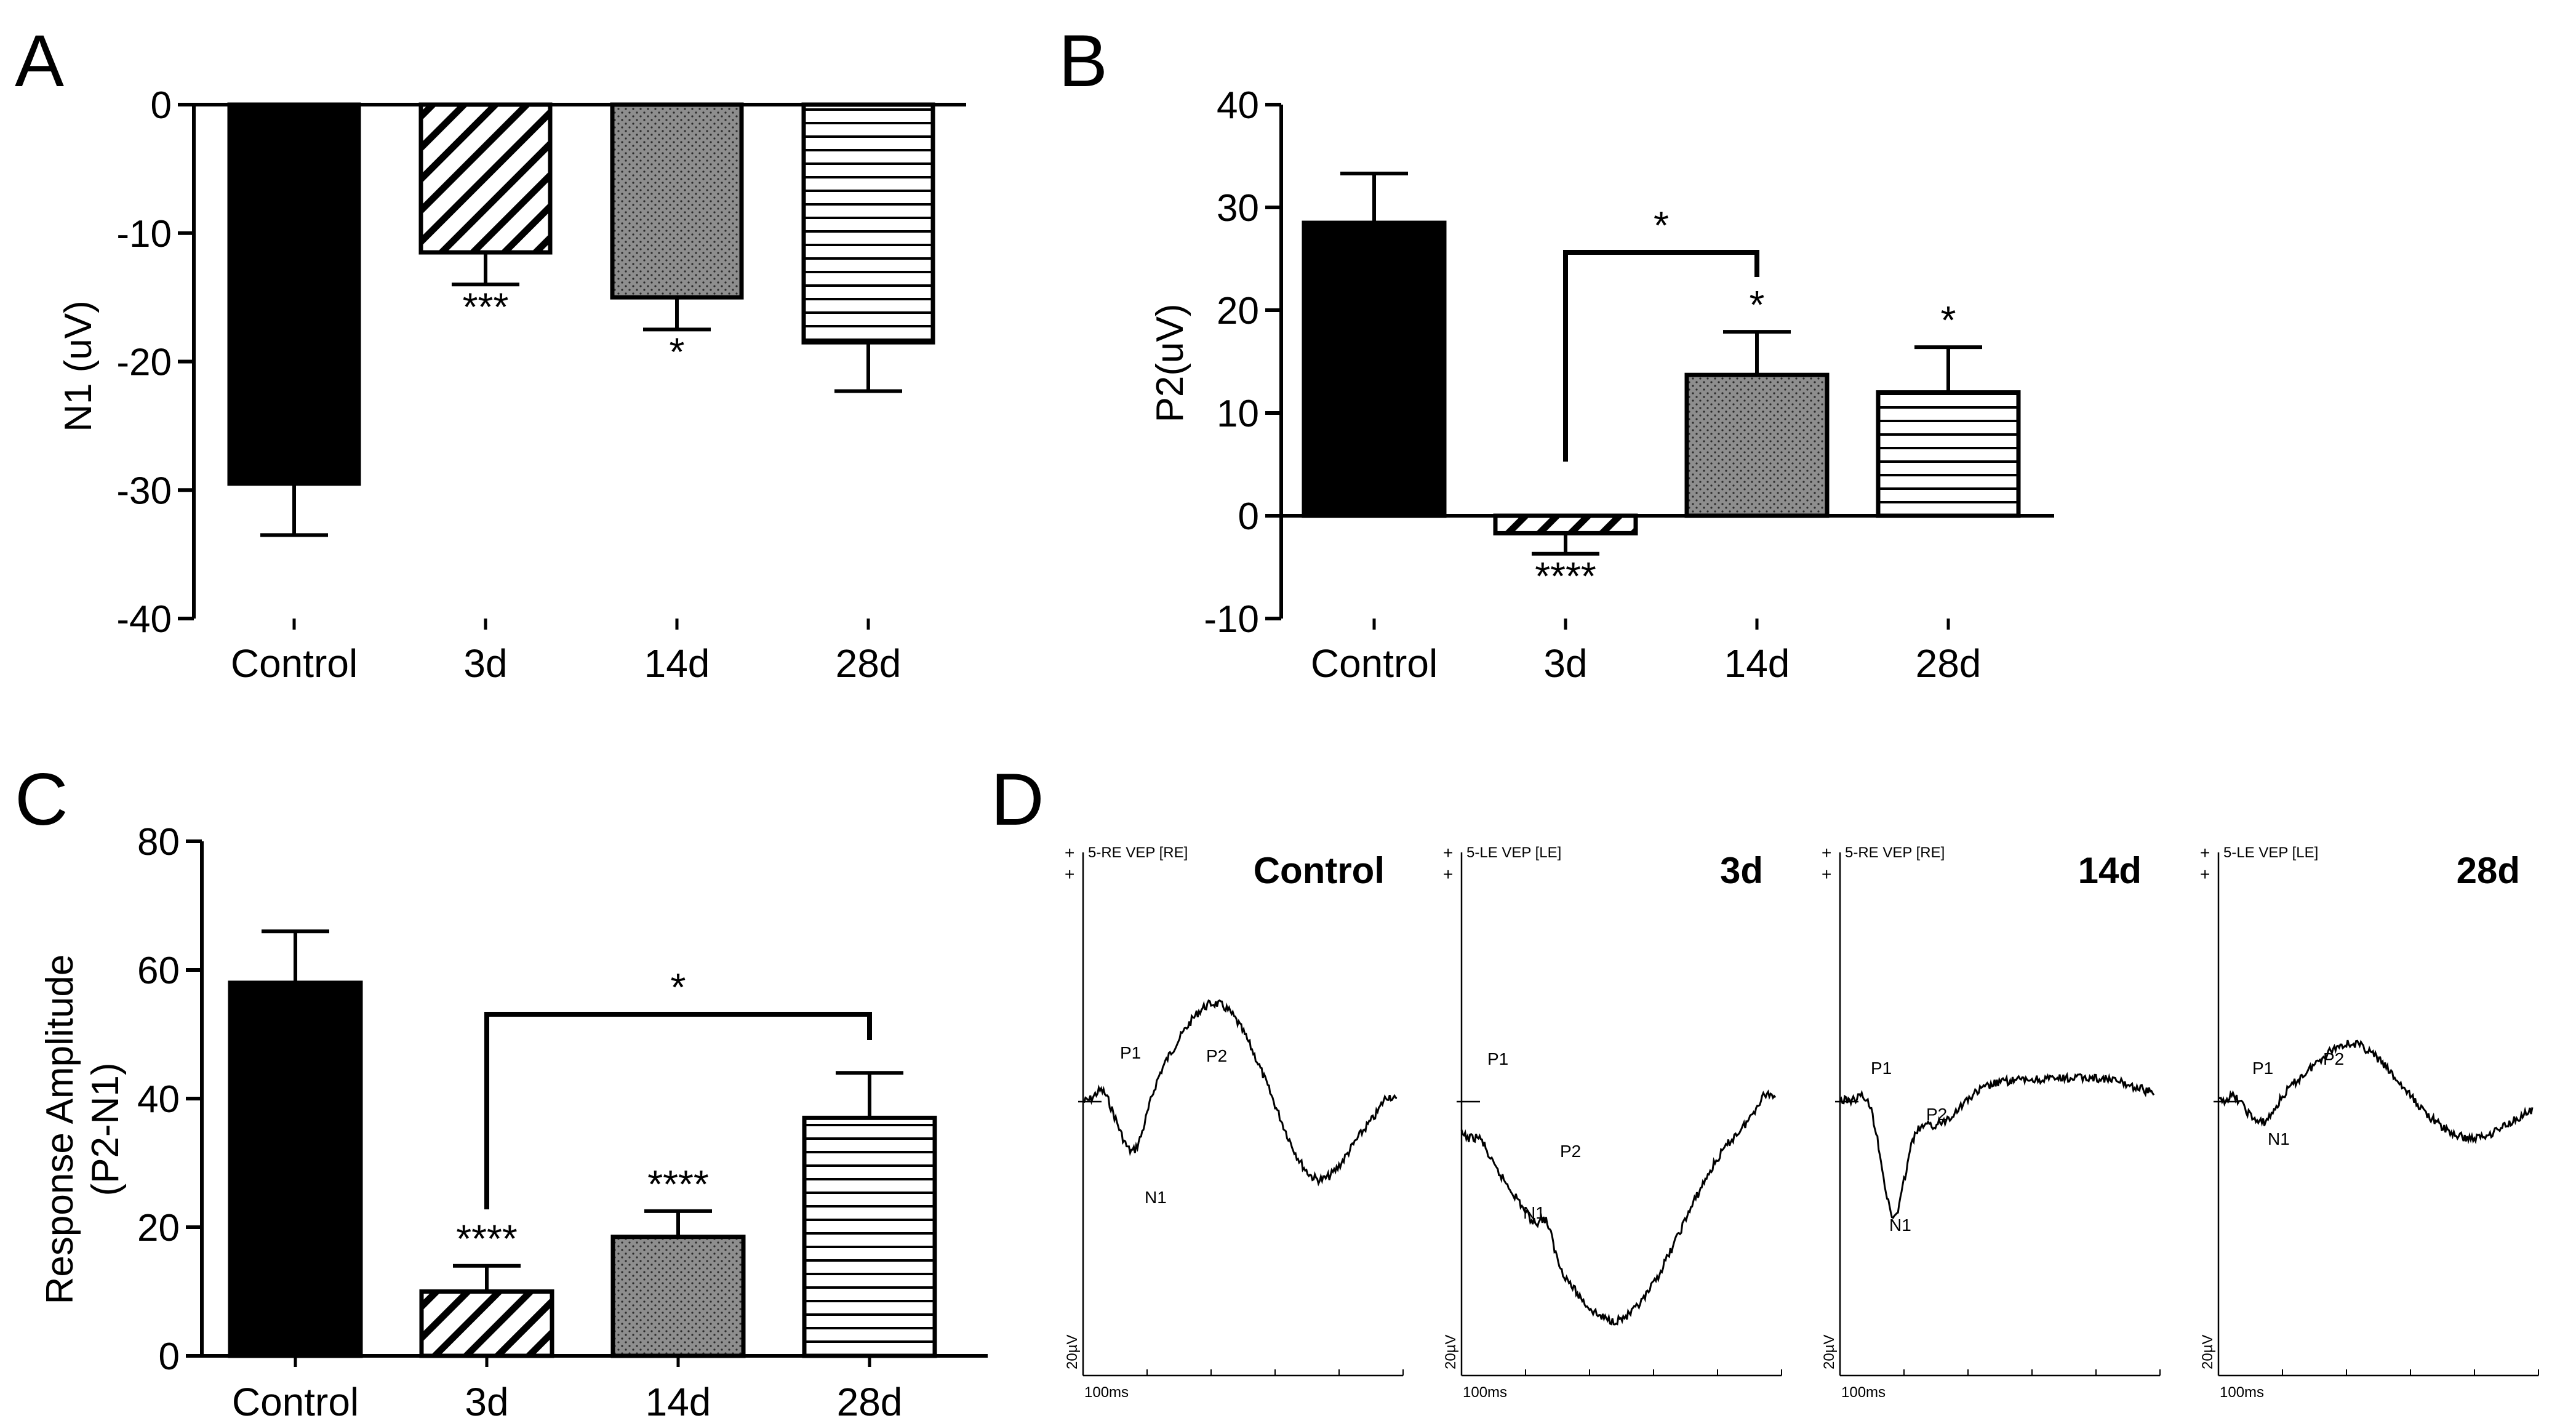 Image resolution: width=2576 pixels, height=1426 pixels. Describe the element at coordinates (78, 366) in the screenshot. I see `y-axis-label: N1 (uV)` at that location.